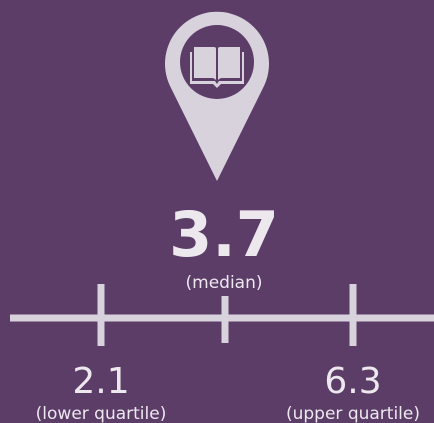  I want to click on map-pin, so click(217, 96).